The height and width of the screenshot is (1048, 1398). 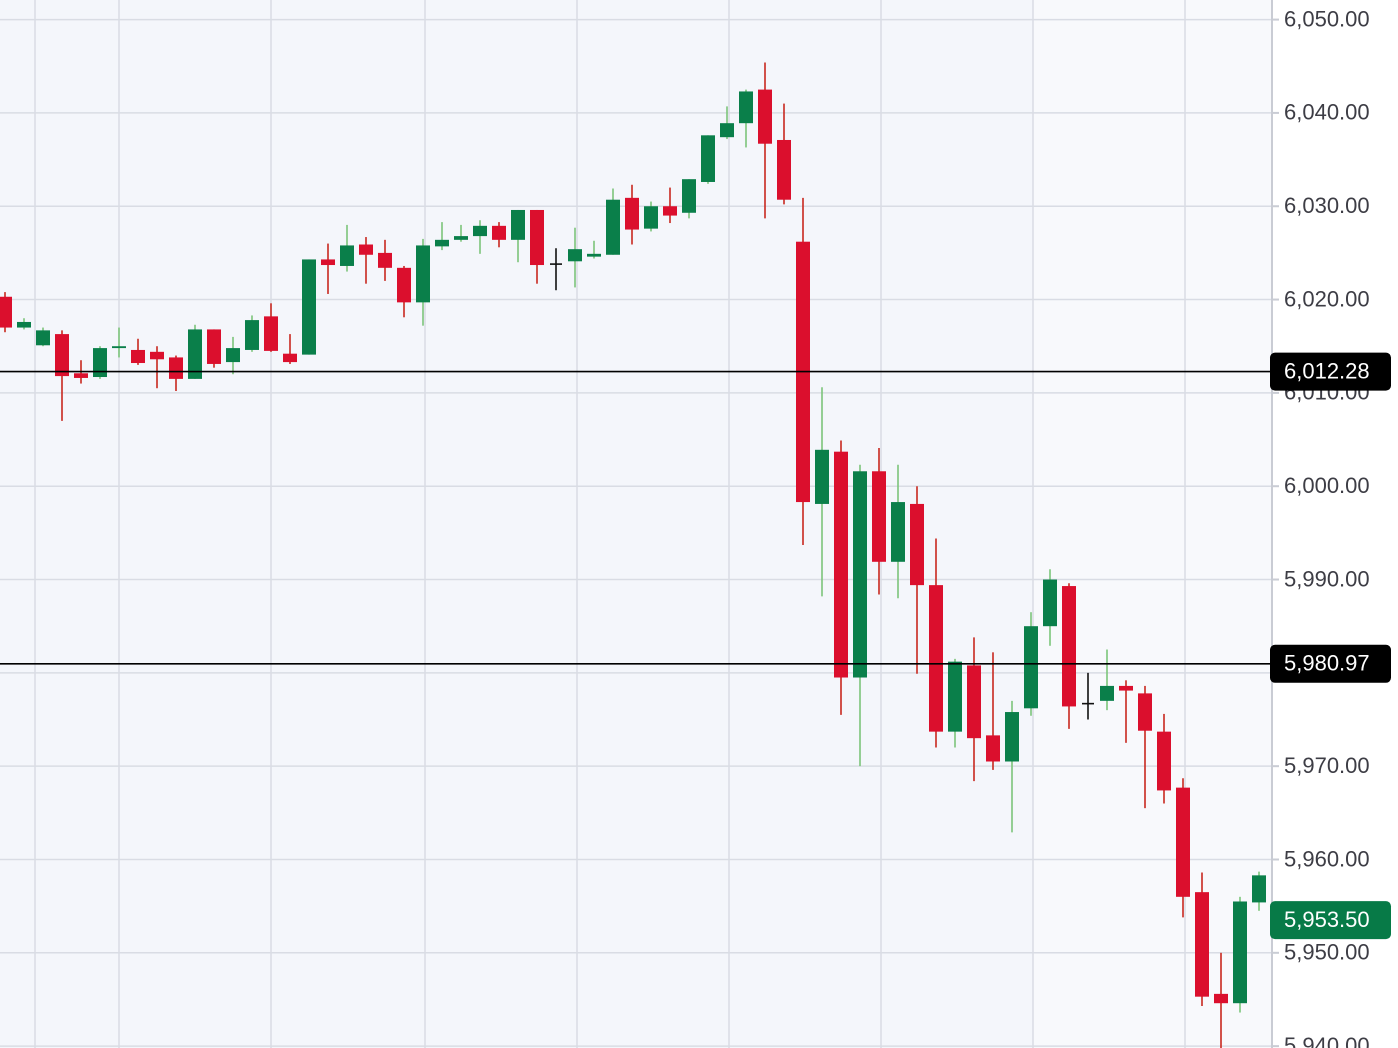 What do you see at coordinates (1327, 765) in the screenshot?
I see `y-tick-label: 5,970.00` at bounding box center [1327, 765].